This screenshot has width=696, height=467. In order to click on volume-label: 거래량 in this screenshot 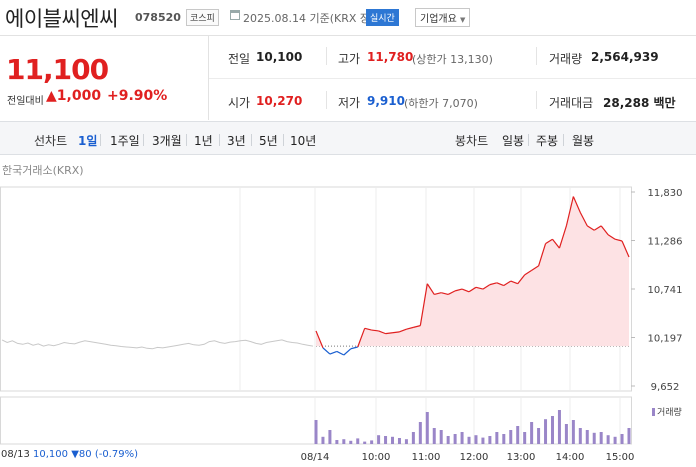, I will do `click(566, 59)`.